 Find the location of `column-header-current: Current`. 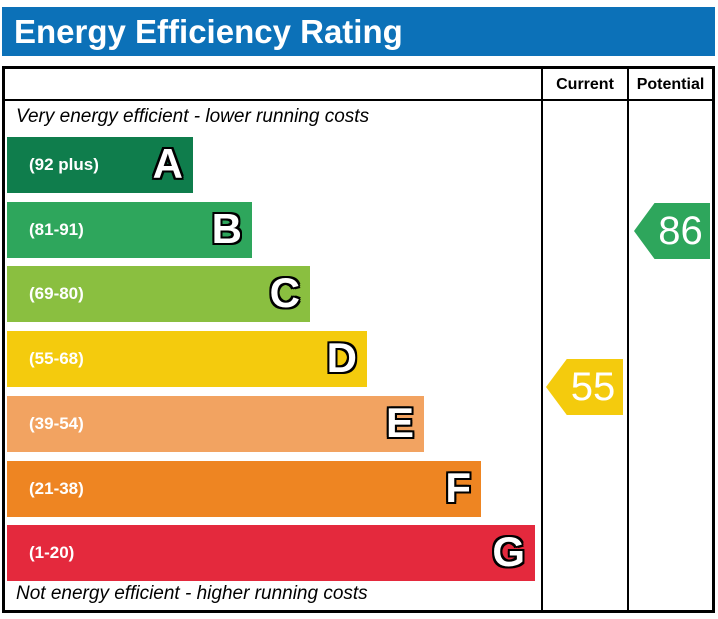

column-header-current: Current is located at coordinates (585, 84).